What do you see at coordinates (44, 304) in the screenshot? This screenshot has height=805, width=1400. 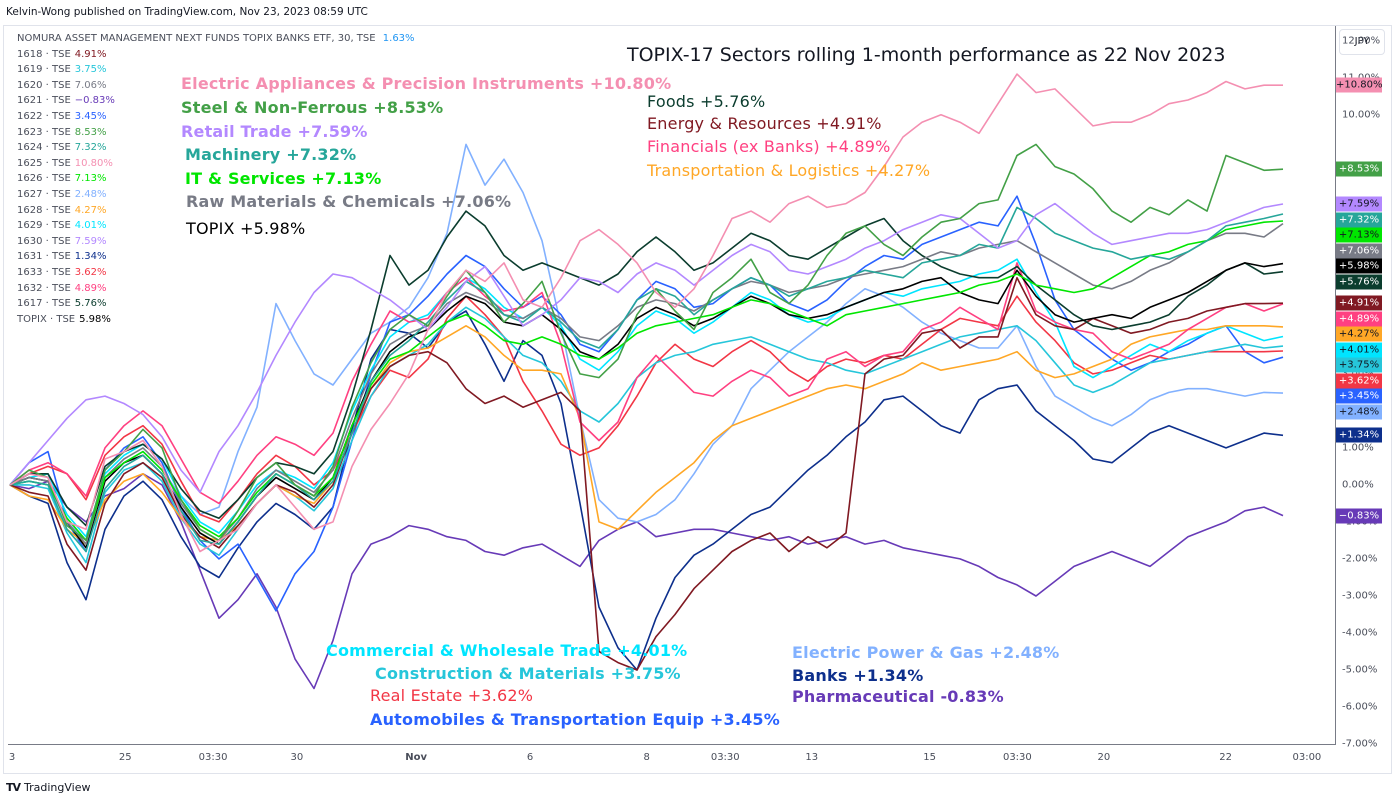 I see `legend-label: 1617 · TSE` at bounding box center [44, 304].